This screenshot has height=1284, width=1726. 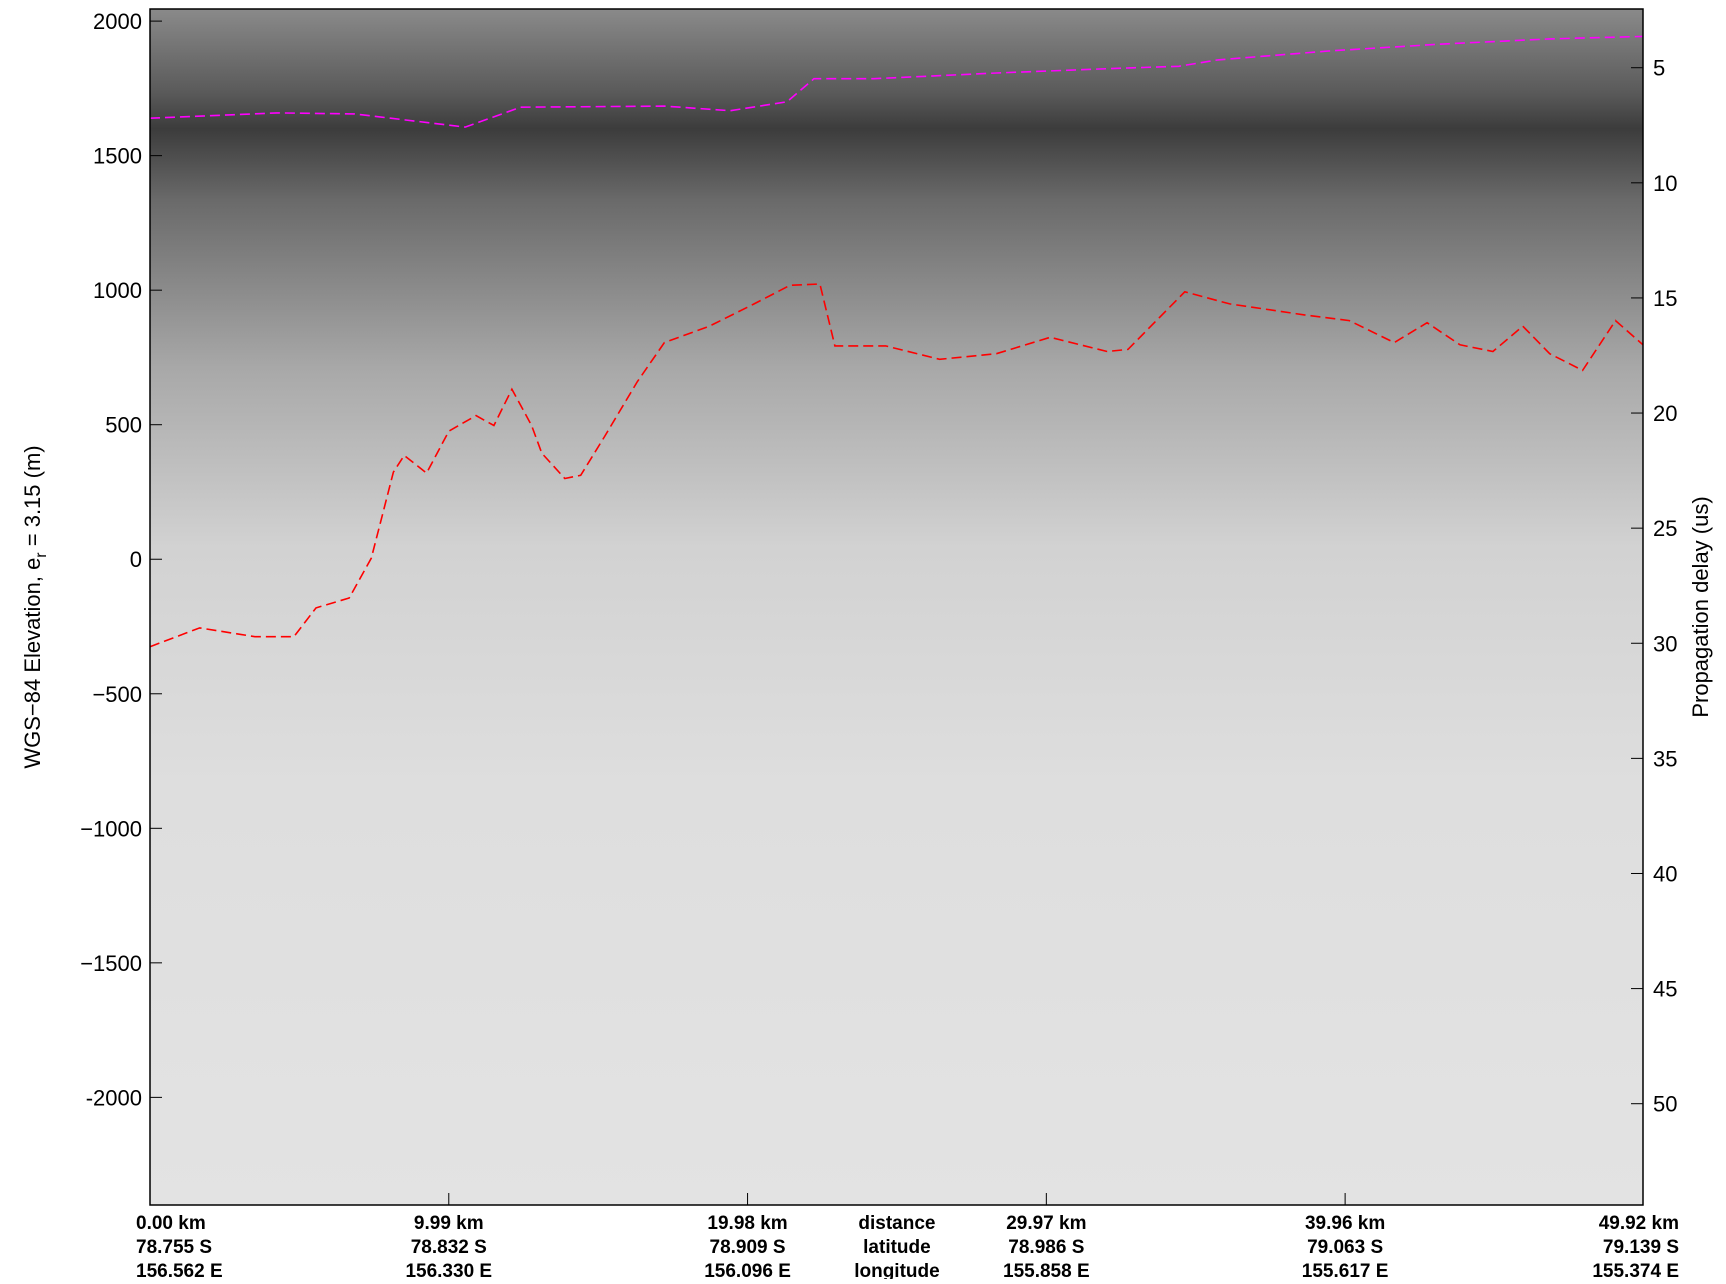 What do you see at coordinates (171, 1223) in the screenshot?
I see `x-tick-label: 0.00 km` at bounding box center [171, 1223].